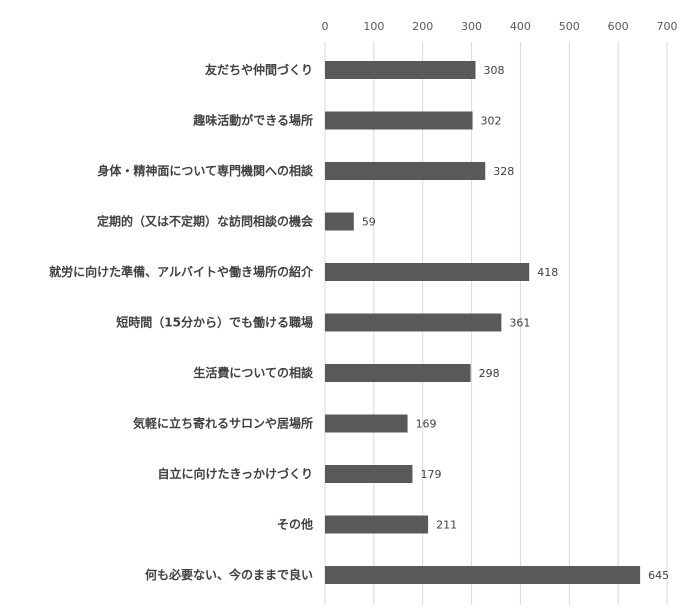 Image resolution: width=700 pixels, height=610 pixels. What do you see at coordinates (569, 26) in the screenshot?
I see `x-tick-label: 500` at bounding box center [569, 26].